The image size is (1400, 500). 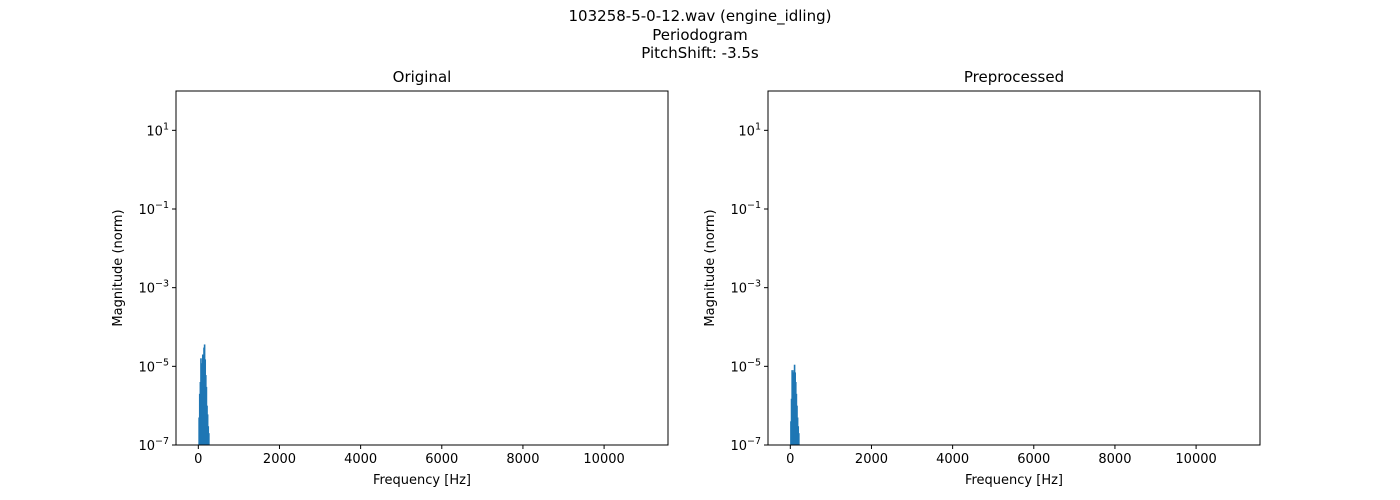 What do you see at coordinates (700, 53) in the screenshot?
I see `figure-title-line-3: PitchShift: -3.5s` at bounding box center [700, 53].